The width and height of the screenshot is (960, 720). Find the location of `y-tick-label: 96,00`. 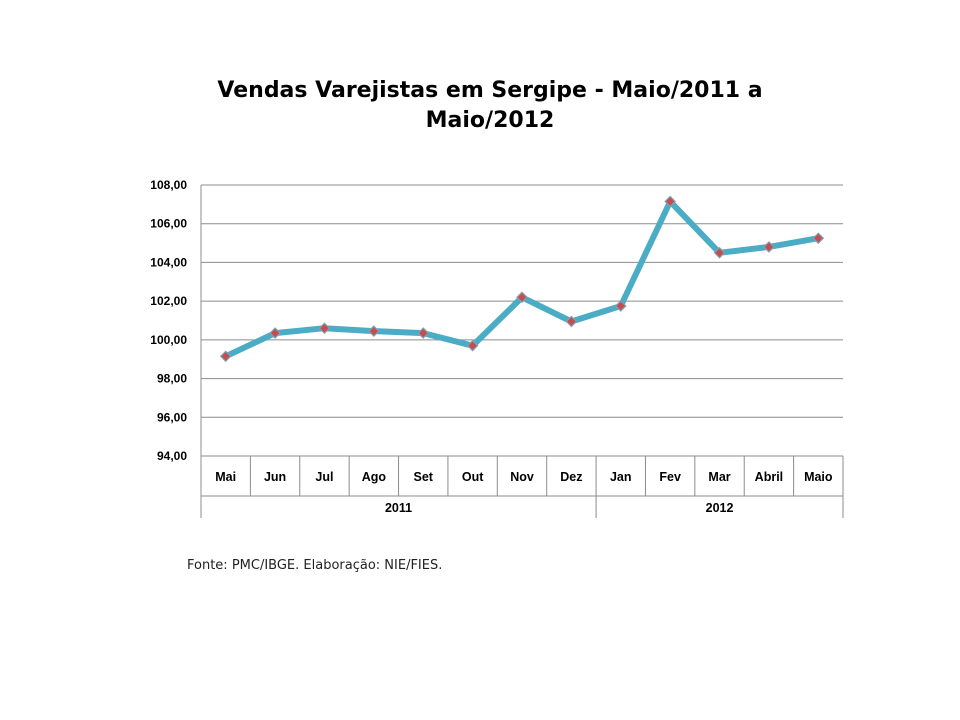

y-tick-label: 96,00 is located at coordinates (172, 417).